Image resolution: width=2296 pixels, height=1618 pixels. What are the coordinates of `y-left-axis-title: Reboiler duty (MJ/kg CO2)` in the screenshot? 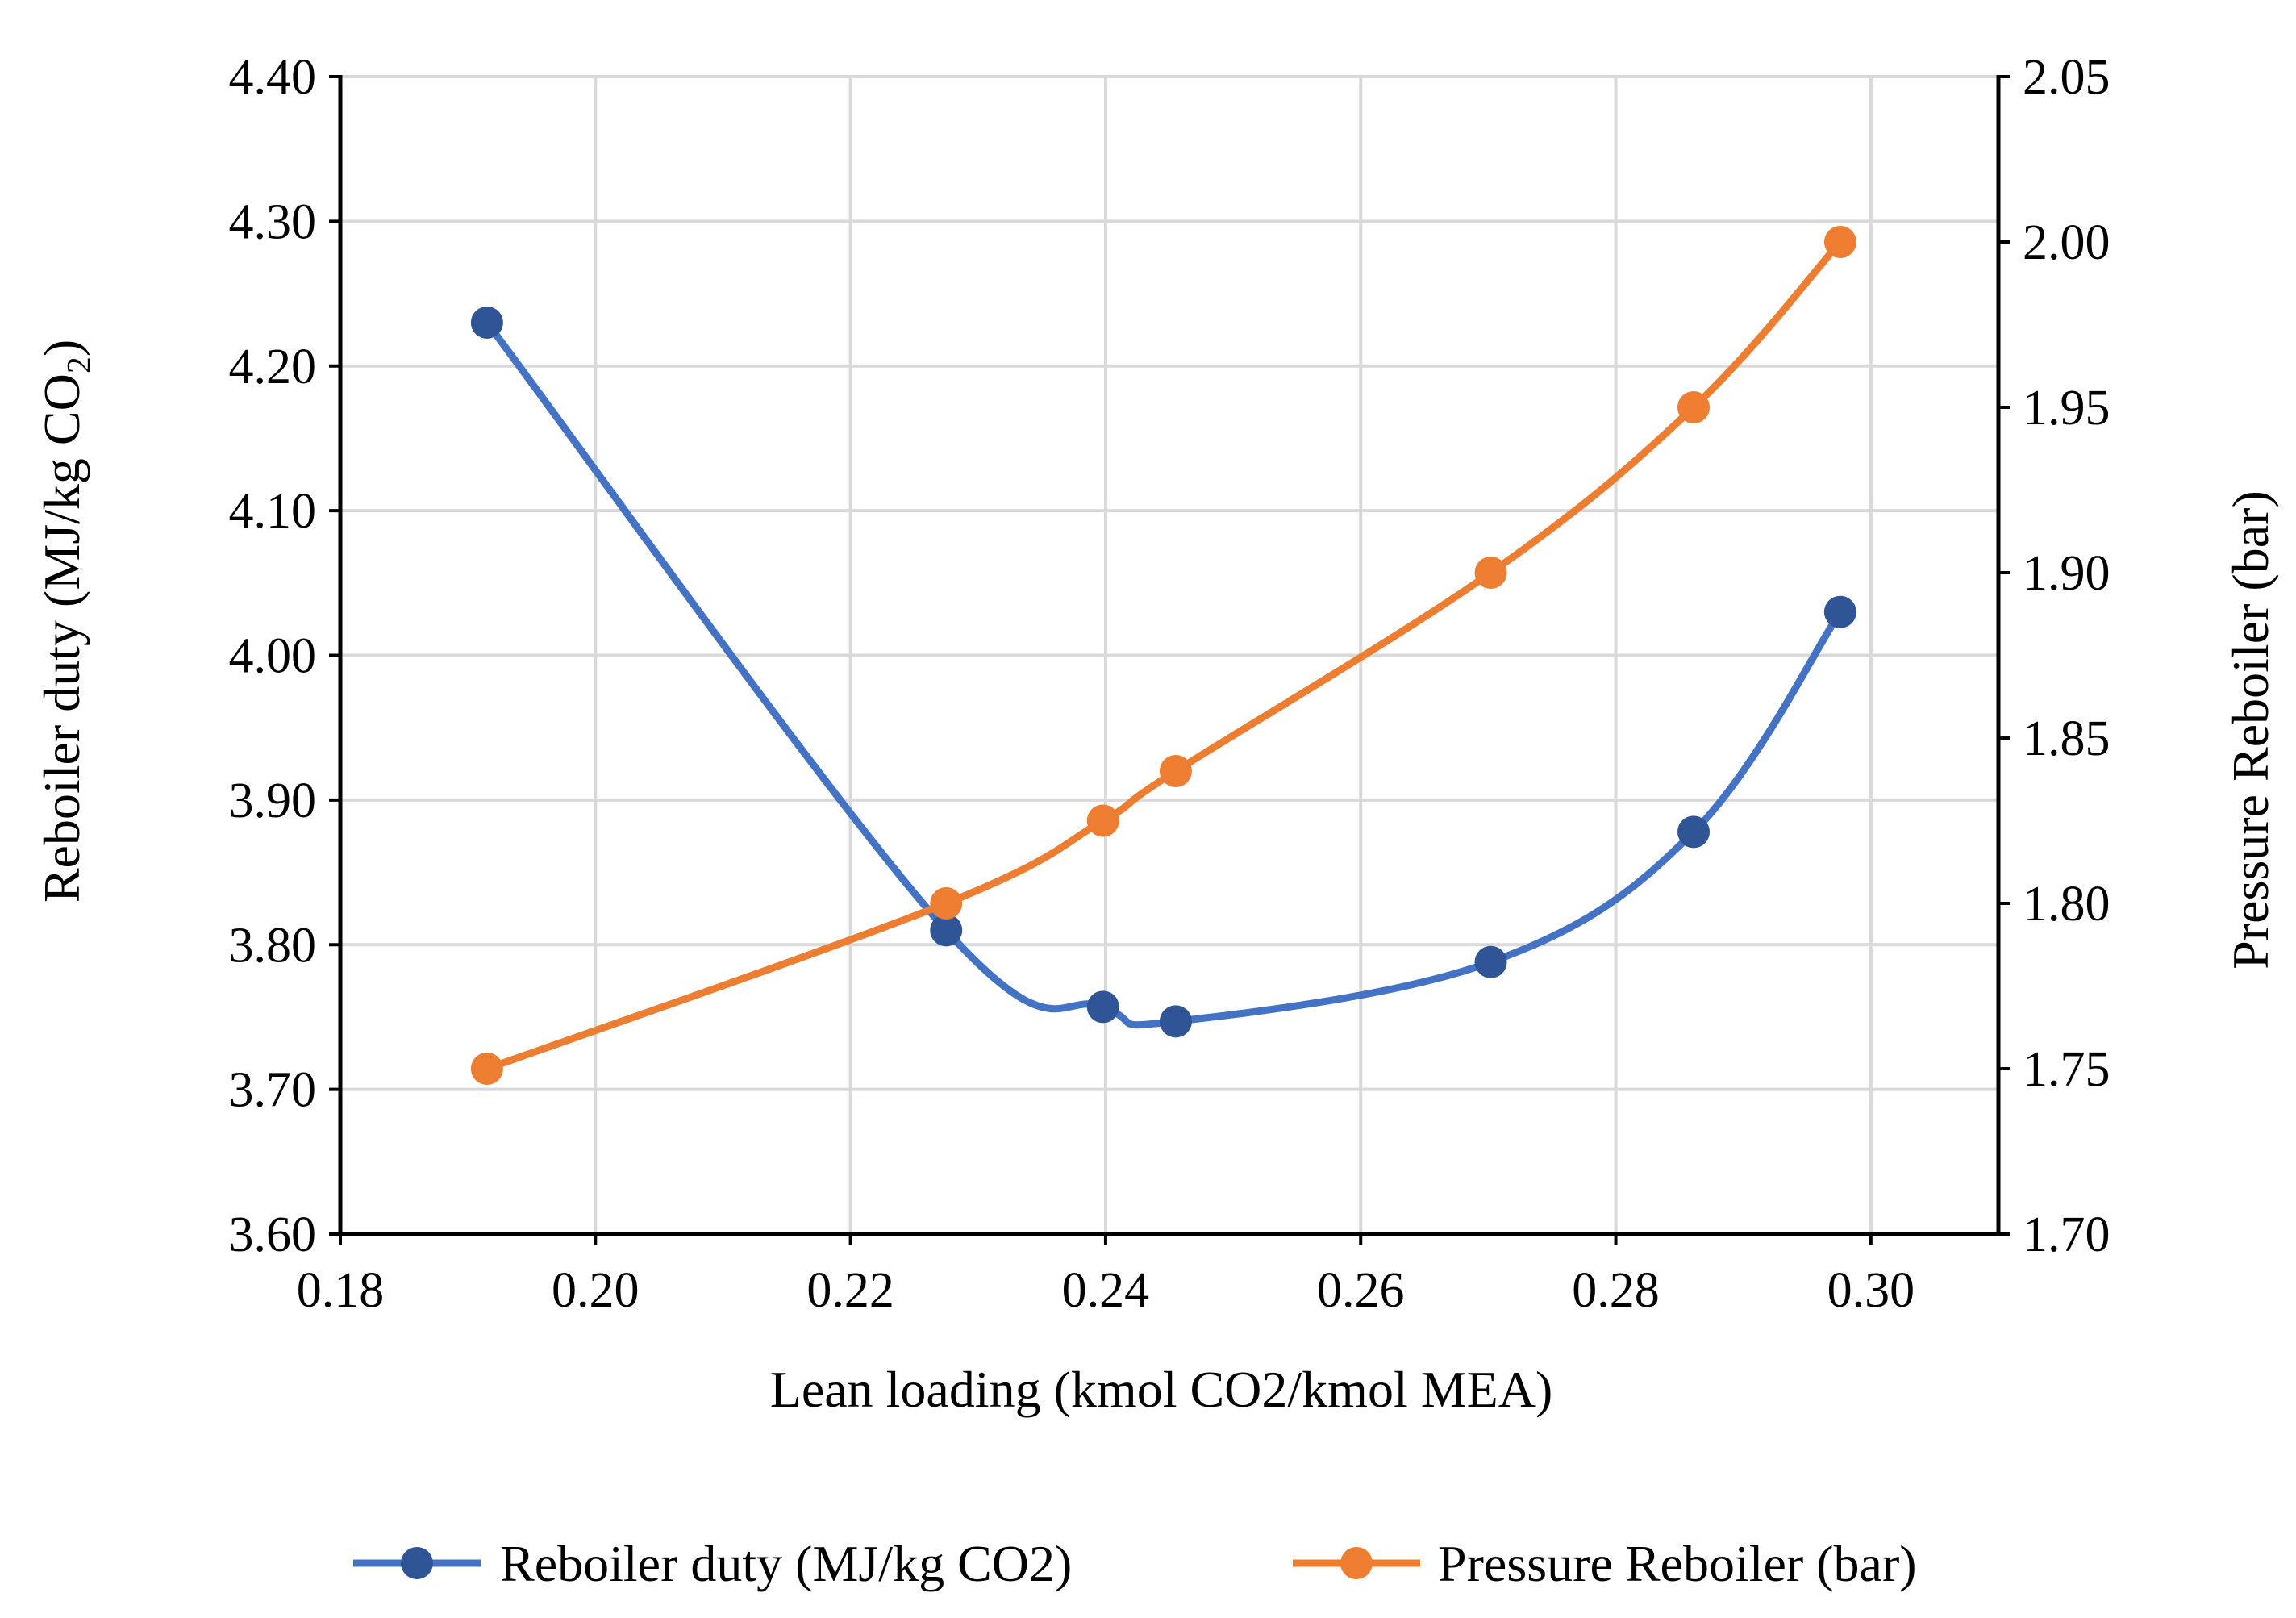 It's located at (65, 621).